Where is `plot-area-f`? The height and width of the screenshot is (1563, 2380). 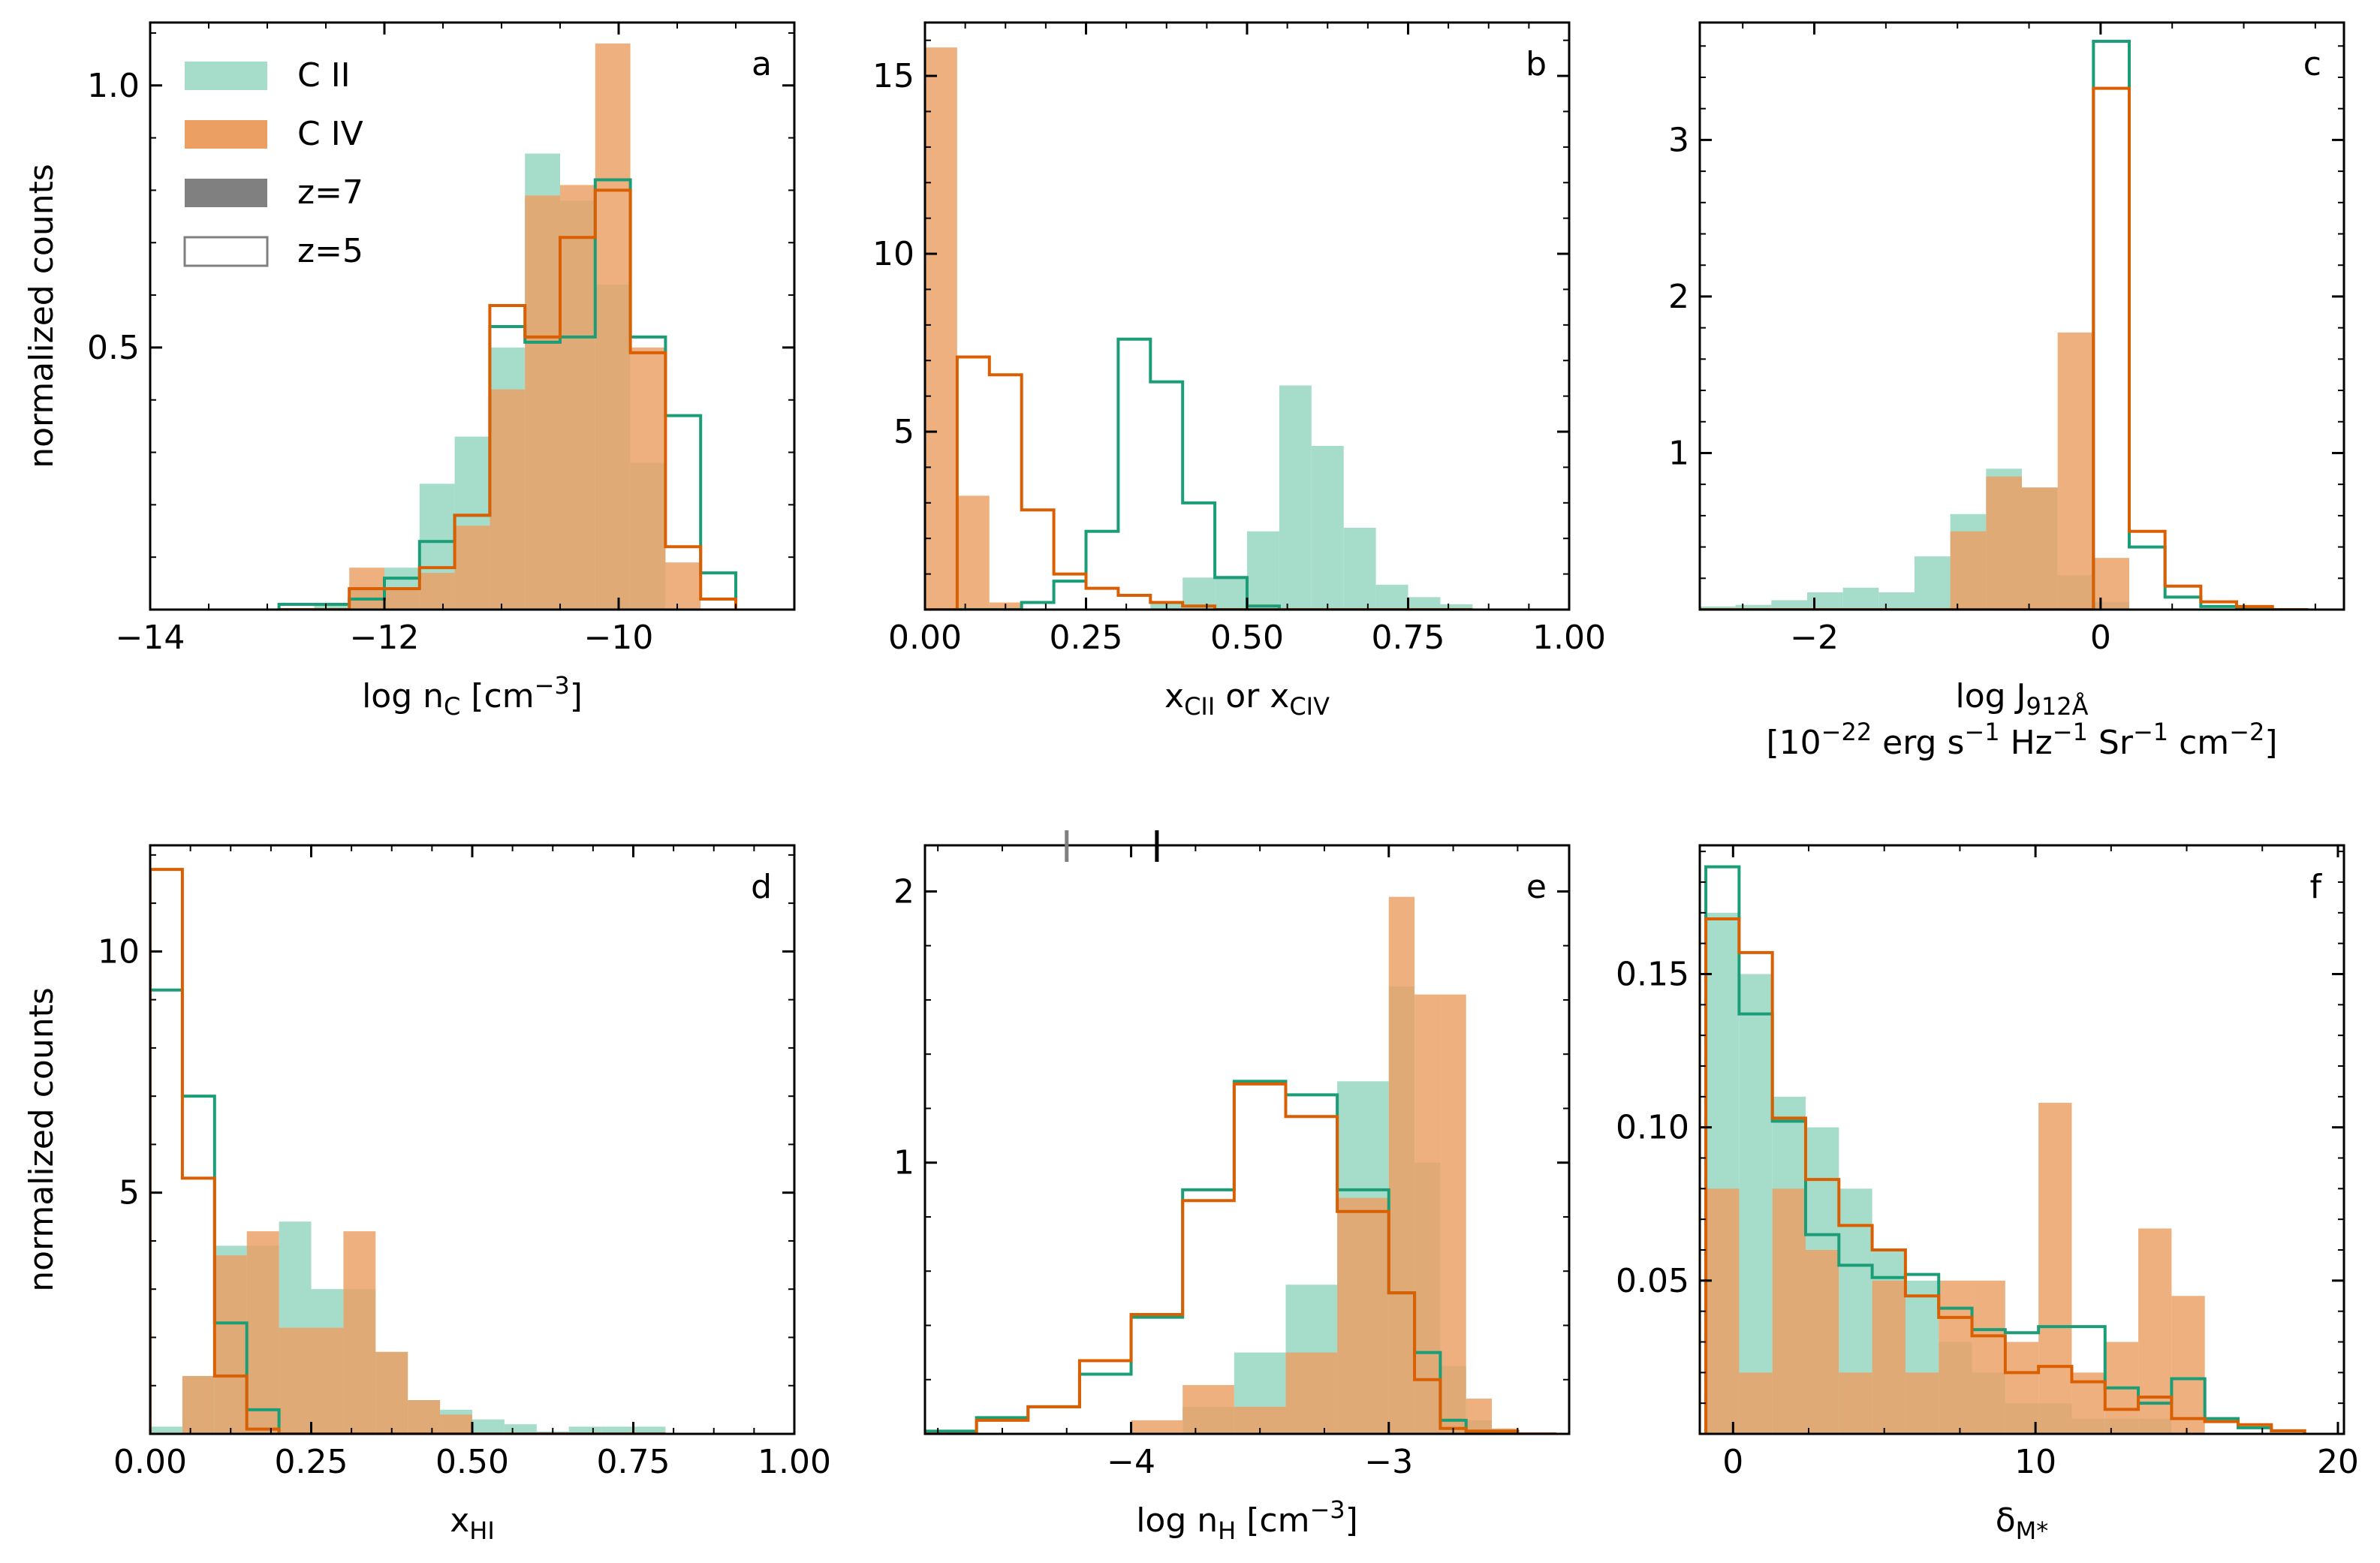 plot-area-f is located at coordinates (2005, 1149).